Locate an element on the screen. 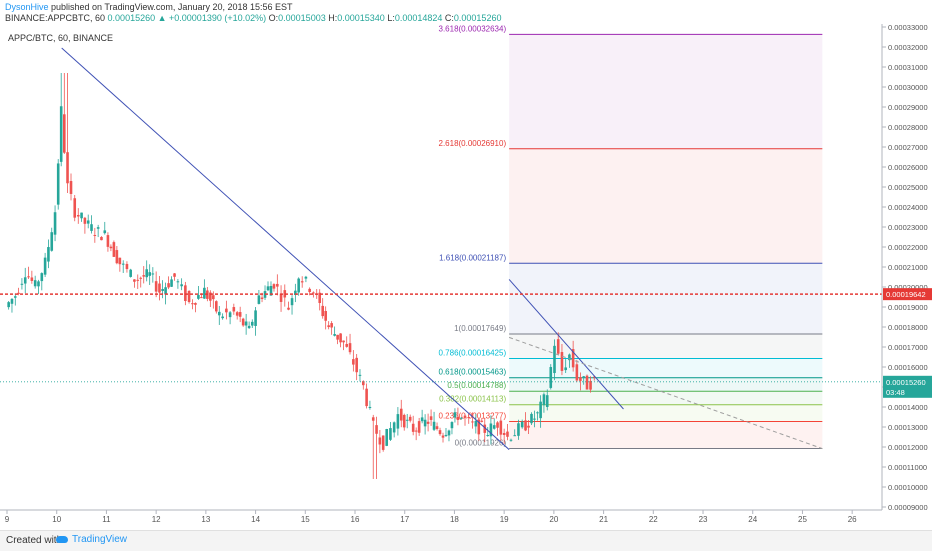 Image resolution: width=932 pixels, height=551 pixels. x-tick-label: 16 is located at coordinates (355, 519).